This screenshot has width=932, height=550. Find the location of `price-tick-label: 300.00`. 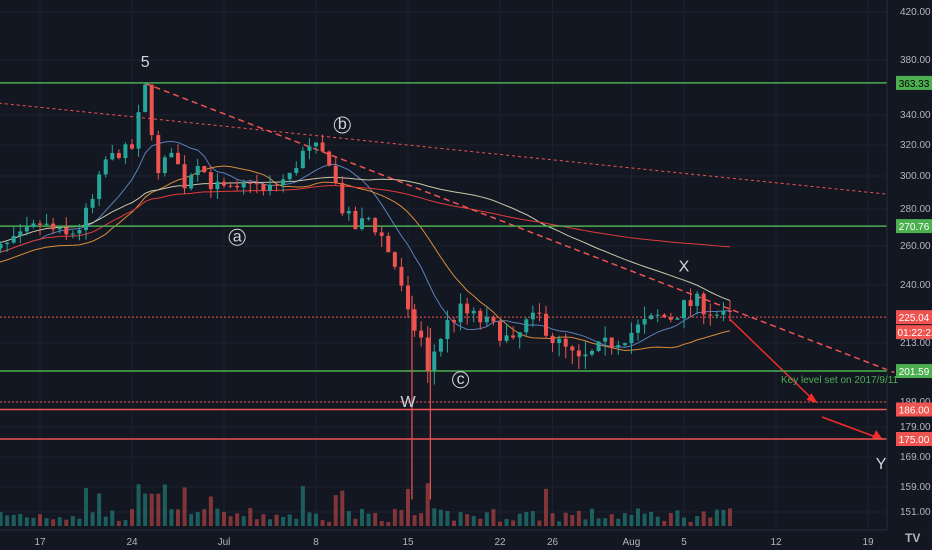

price-tick-label: 300.00 is located at coordinates (915, 176).